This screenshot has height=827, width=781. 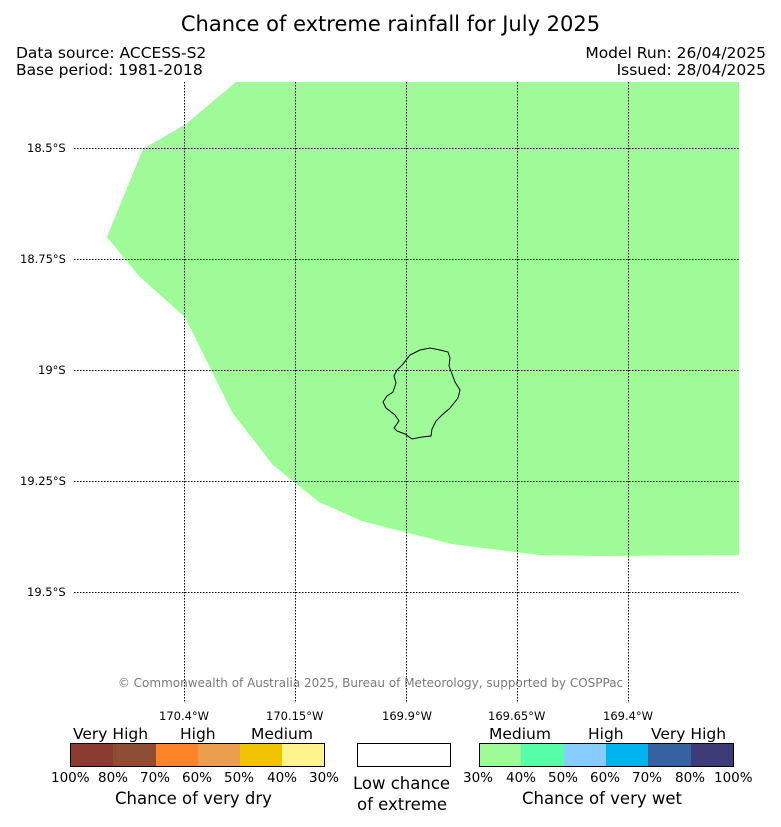 What do you see at coordinates (239, 778) in the screenshot?
I see `dry-tick-label: 50%` at bounding box center [239, 778].